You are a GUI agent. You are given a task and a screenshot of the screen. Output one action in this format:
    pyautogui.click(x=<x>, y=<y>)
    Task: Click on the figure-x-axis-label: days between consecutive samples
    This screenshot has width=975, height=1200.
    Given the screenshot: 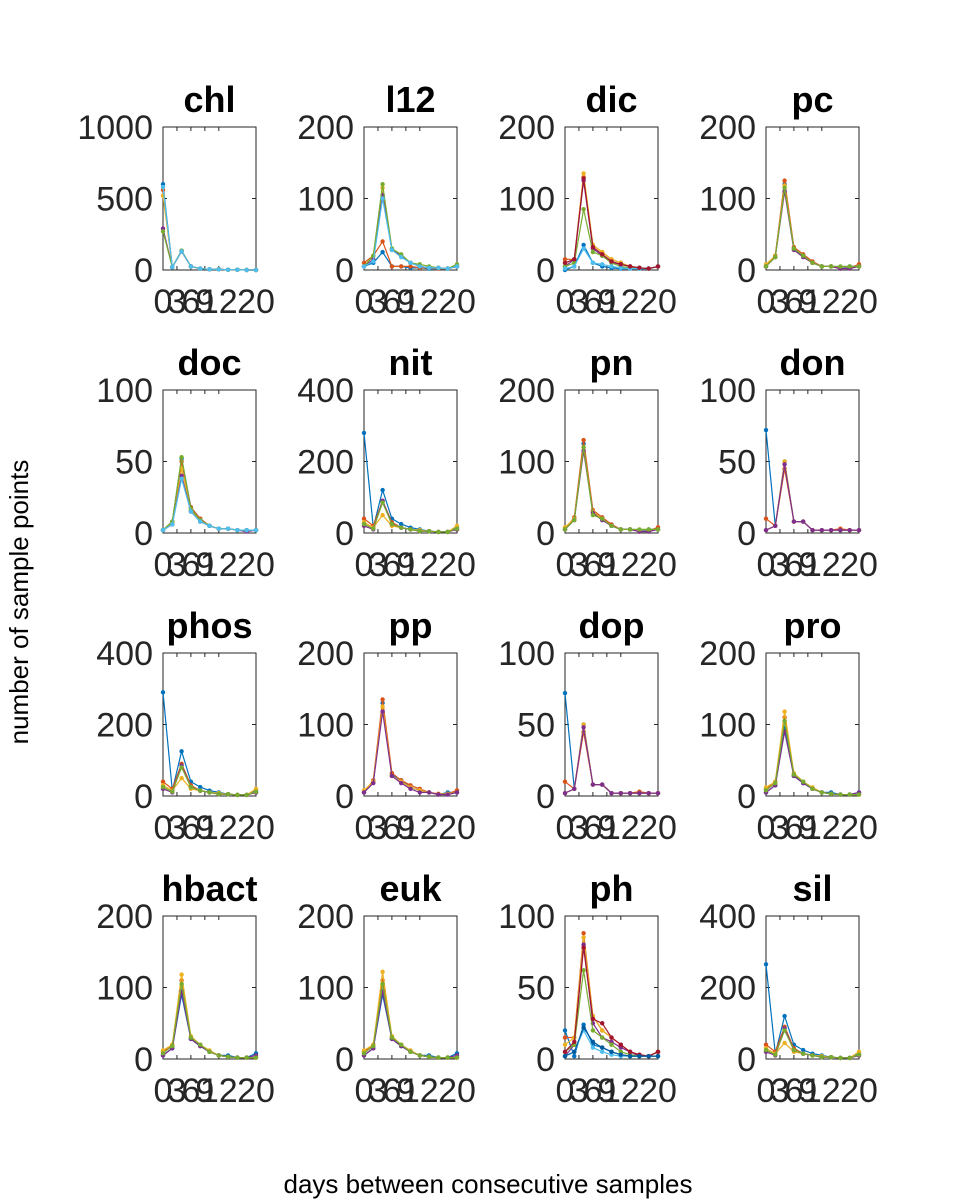 What is the action you would take?
    pyautogui.click(x=487, y=1184)
    